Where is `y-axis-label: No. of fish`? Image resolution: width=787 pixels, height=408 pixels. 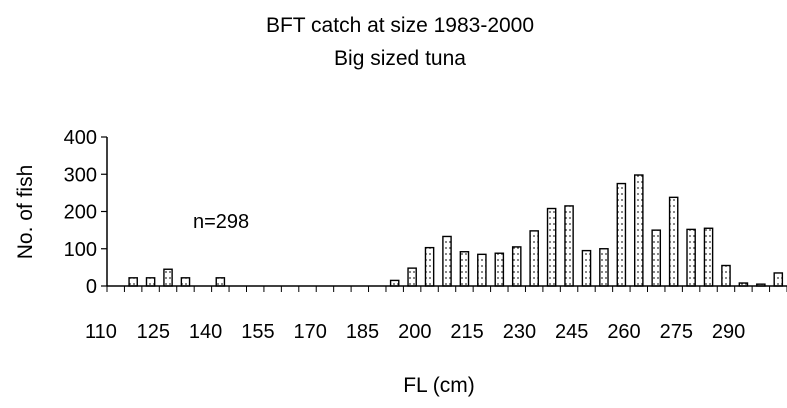 y-axis-label: No. of fish is located at coordinates (25, 212).